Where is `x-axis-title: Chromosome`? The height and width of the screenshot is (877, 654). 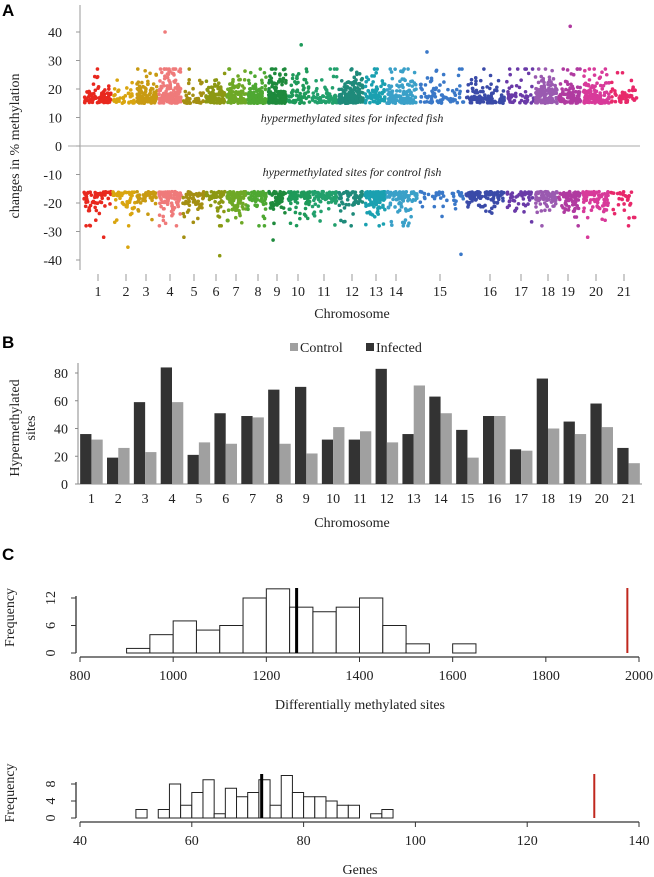 x-axis-title: Chromosome is located at coordinates (351, 314).